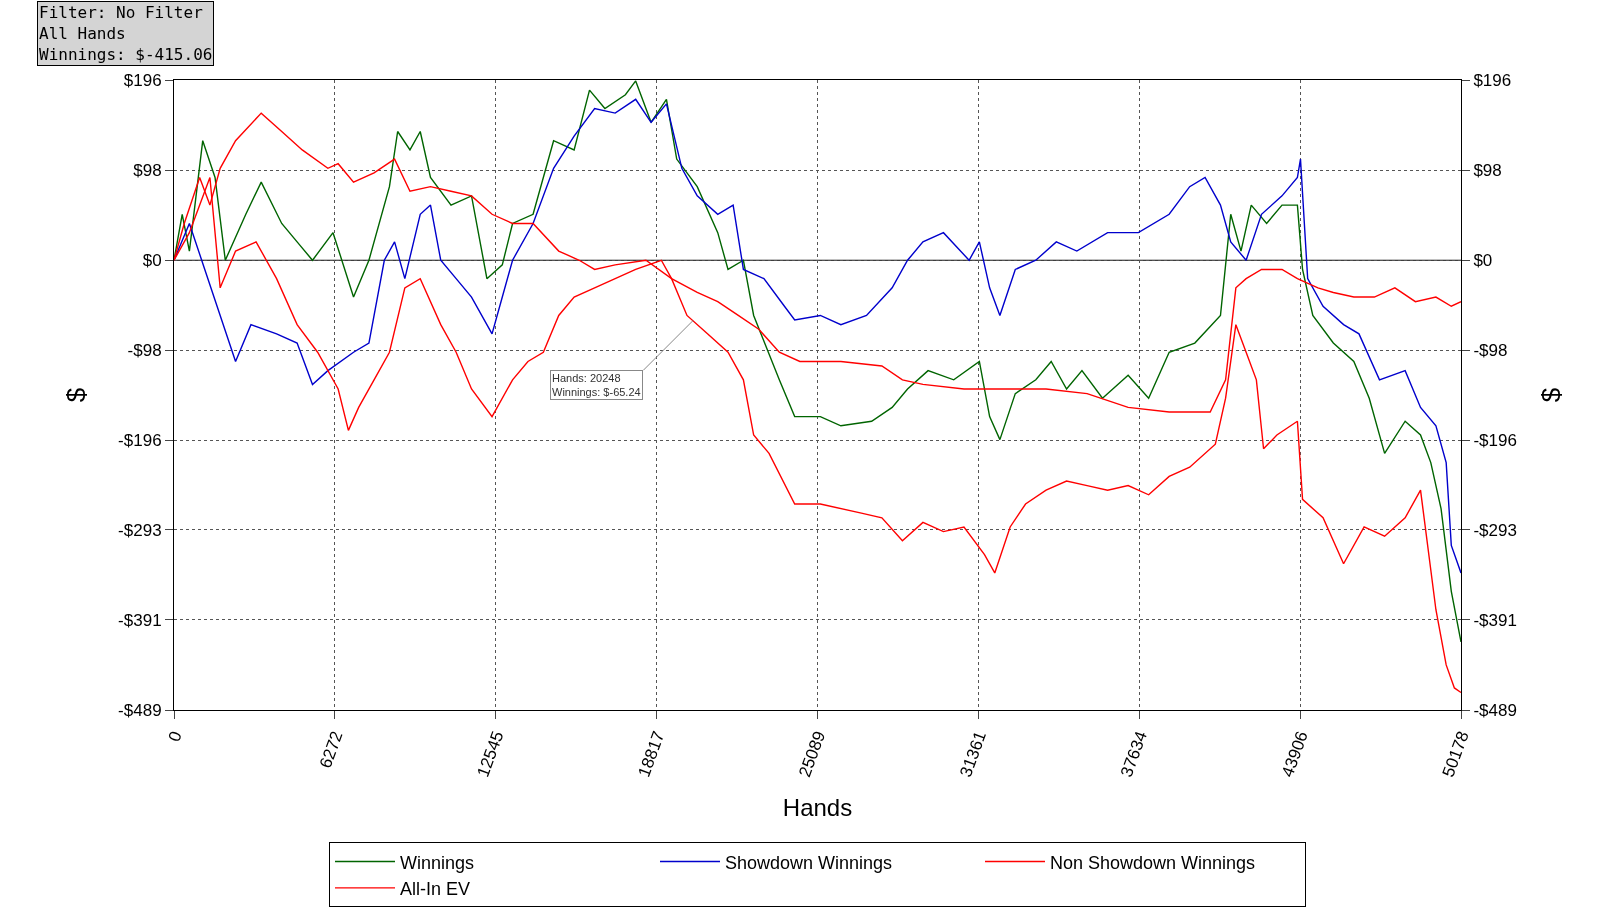 The image size is (1609, 919). What do you see at coordinates (175, 736) in the screenshot?
I see `x-tick-label: 0` at bounding box center [175, 736].